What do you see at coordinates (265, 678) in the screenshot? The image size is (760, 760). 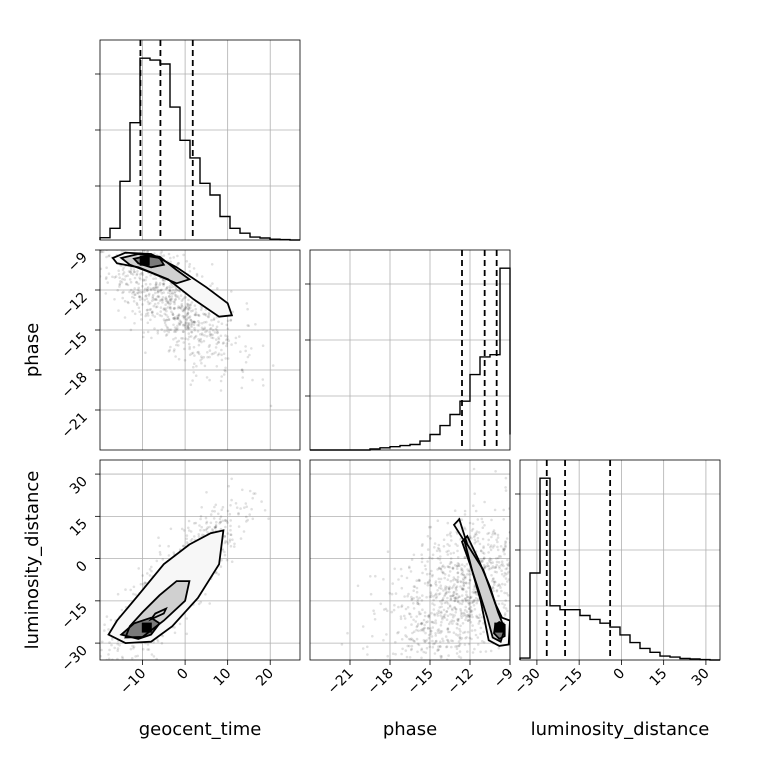 I see `x-tick-label-geocent_time: 20` at bounding box center [265, 678].